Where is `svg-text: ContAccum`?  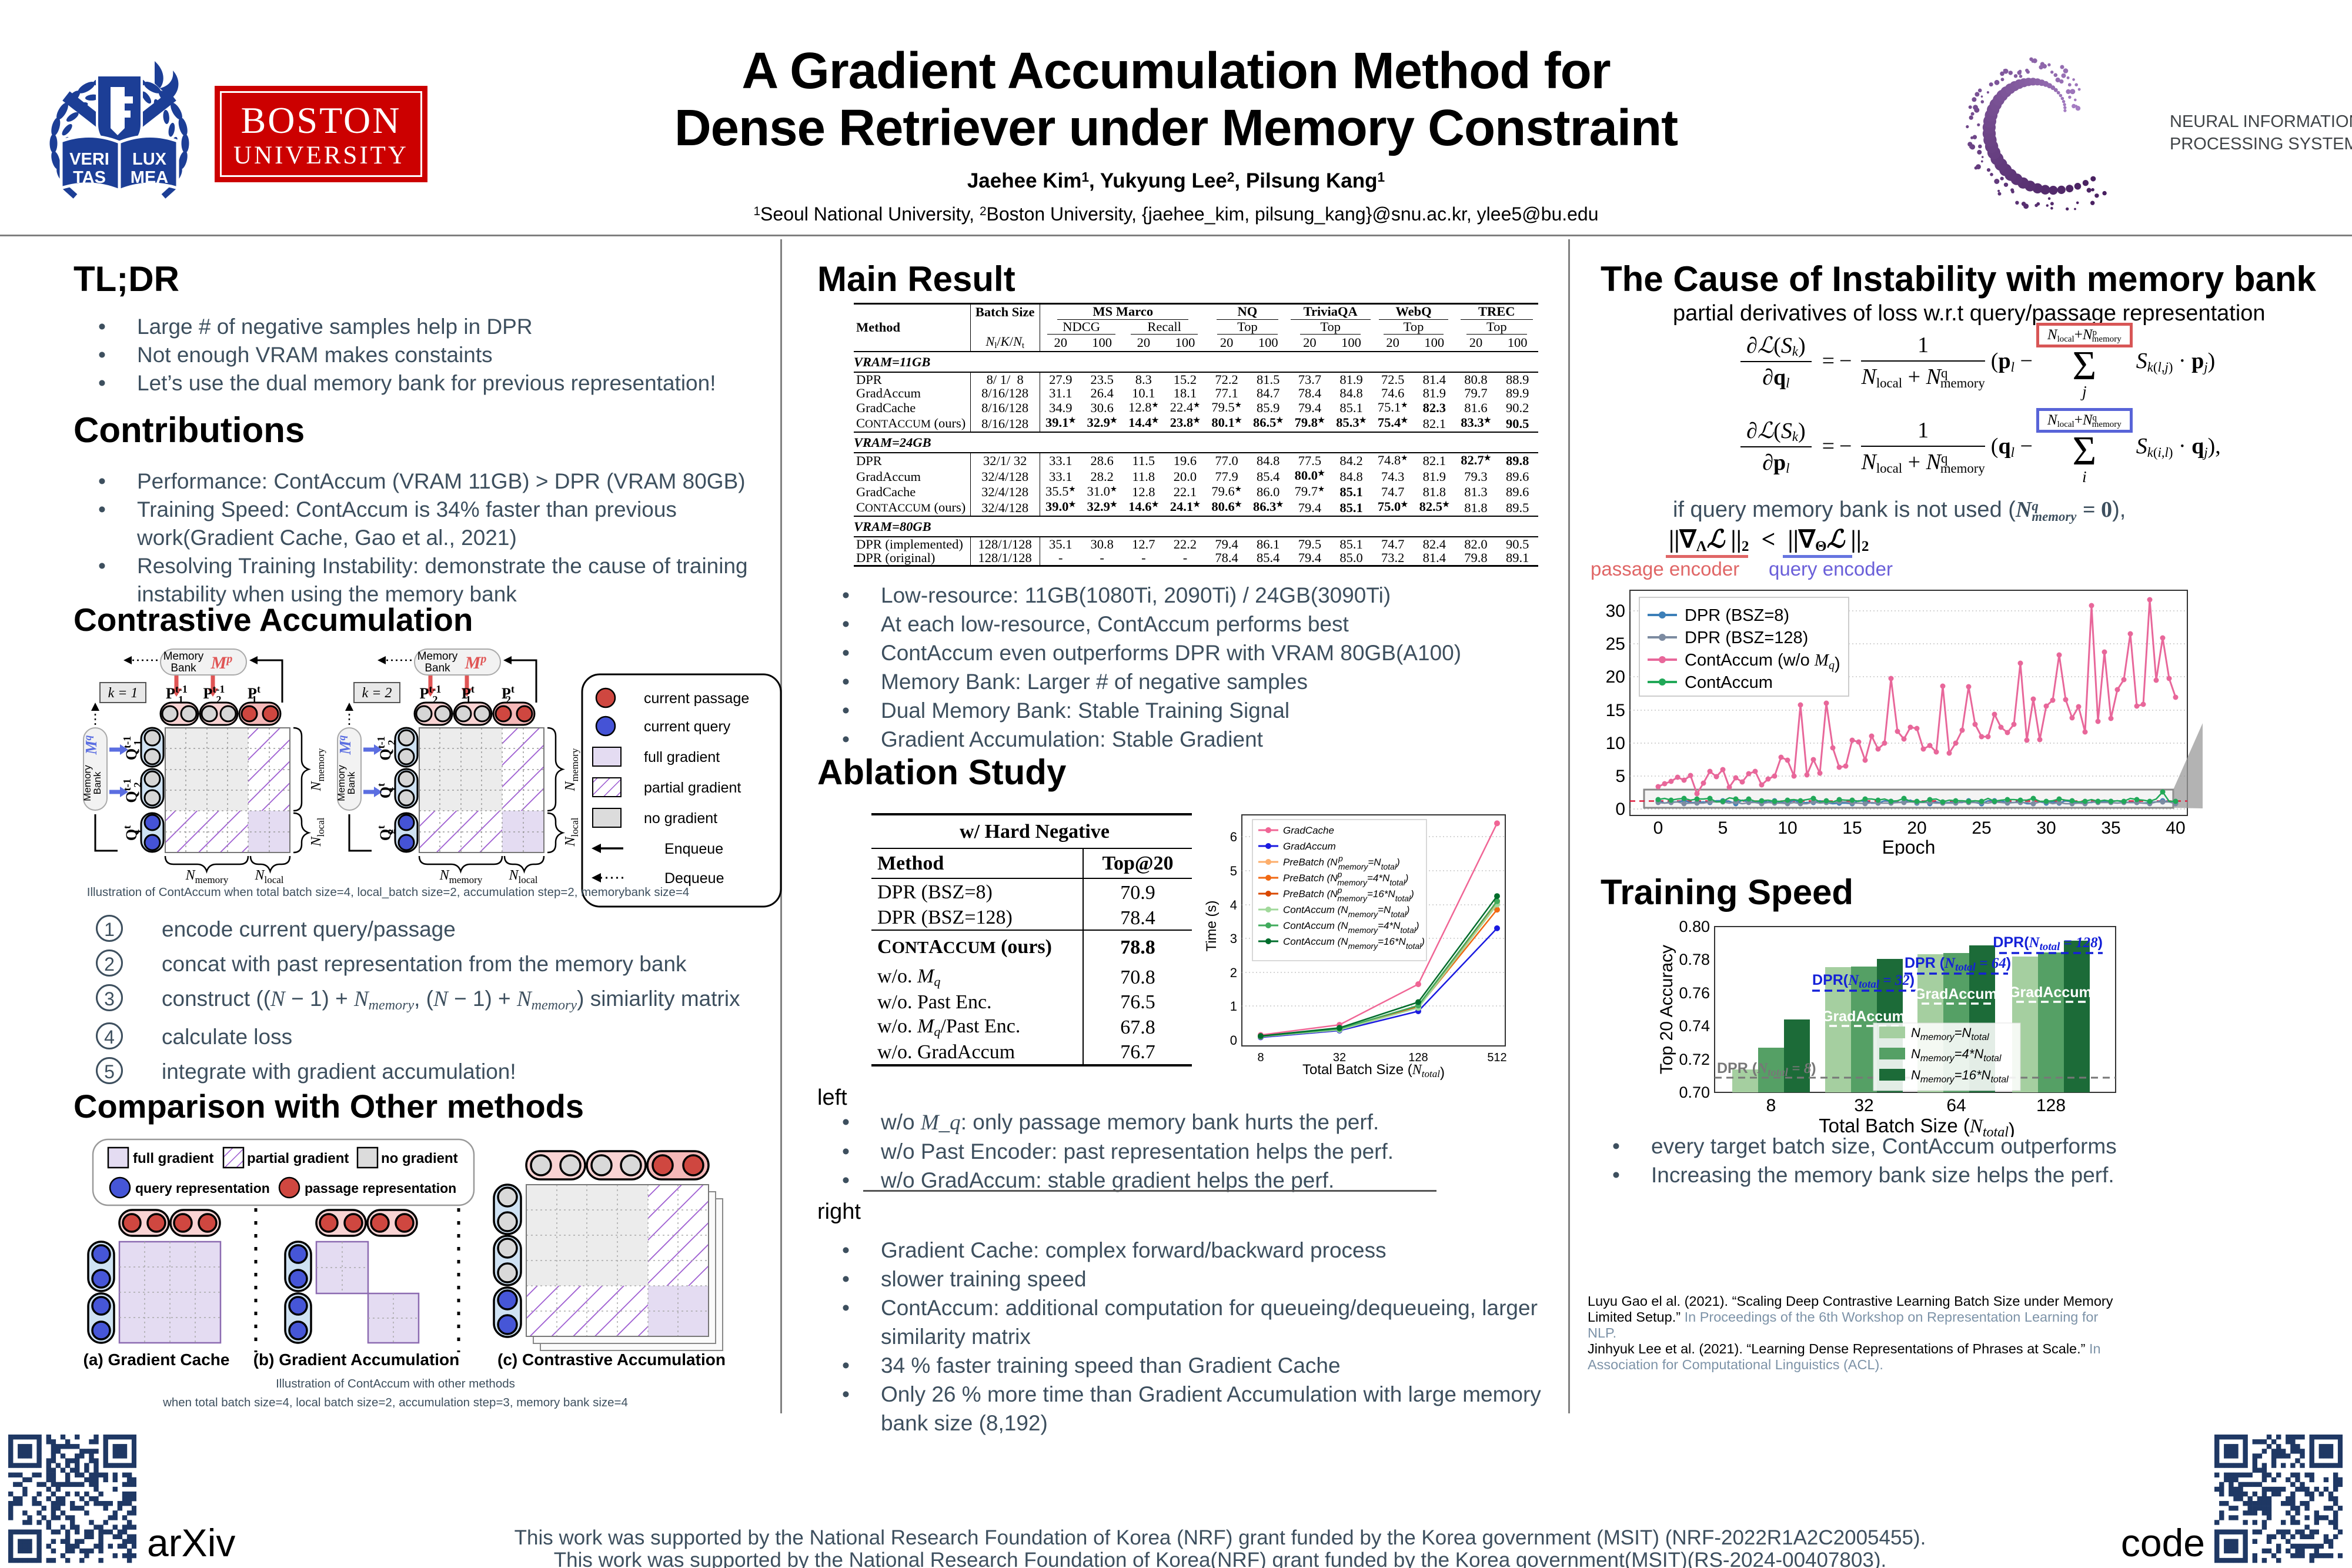 svg-text: ContAccum is located at coordinates (1729, 682).